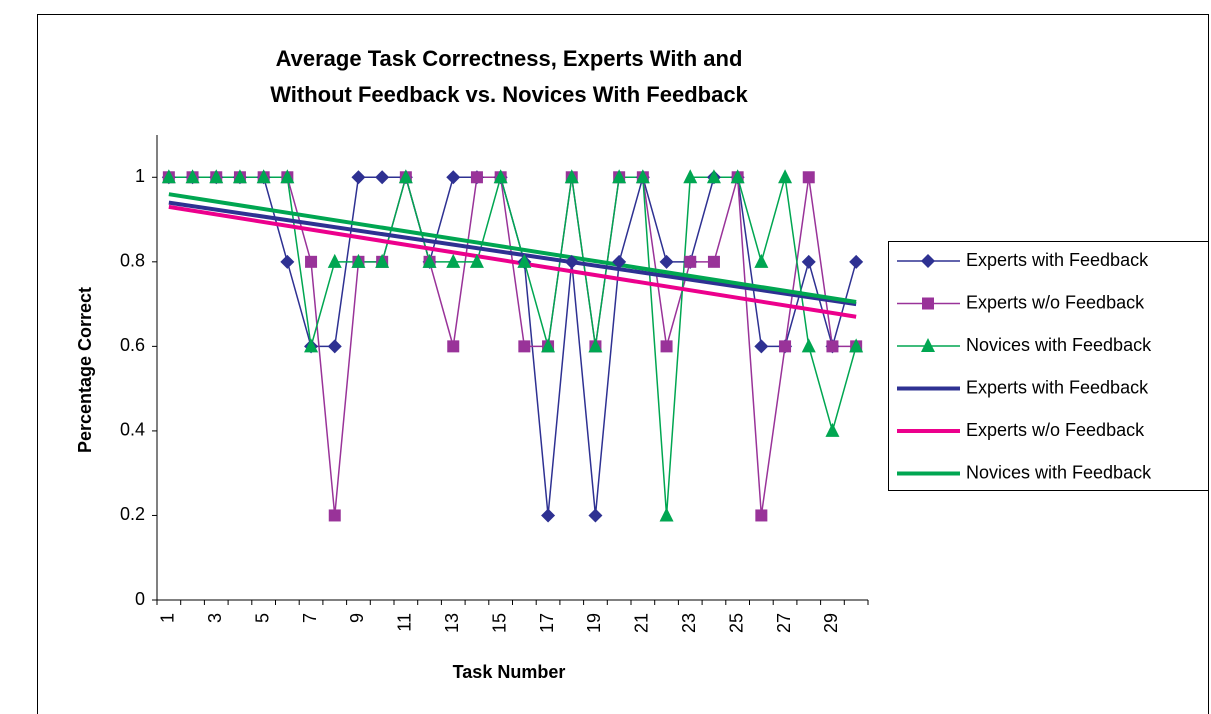 This screenshot has height=714, width=1211. I want to click on y-tick-label: 0.2, so click(132, 514).